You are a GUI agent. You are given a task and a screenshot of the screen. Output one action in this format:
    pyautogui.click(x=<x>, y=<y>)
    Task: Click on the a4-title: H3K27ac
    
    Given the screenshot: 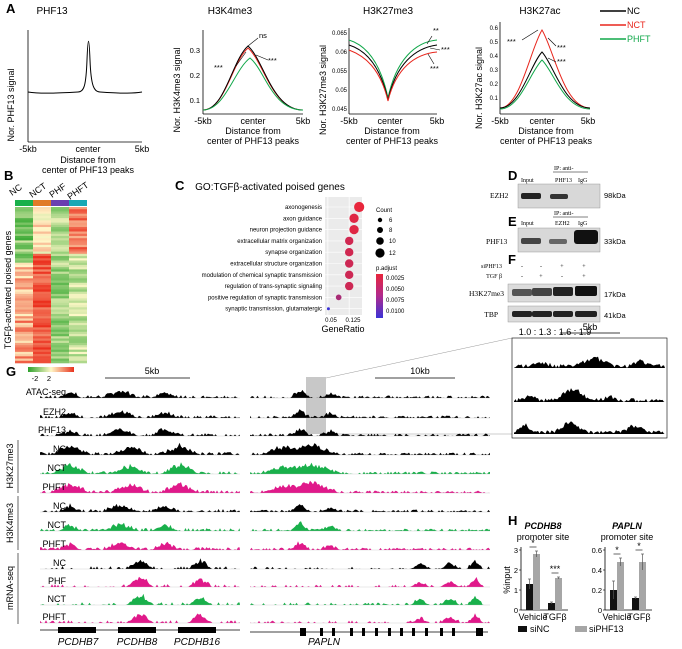 What is the action you would take?
    pyautogui.click(x=539, y=11)
    